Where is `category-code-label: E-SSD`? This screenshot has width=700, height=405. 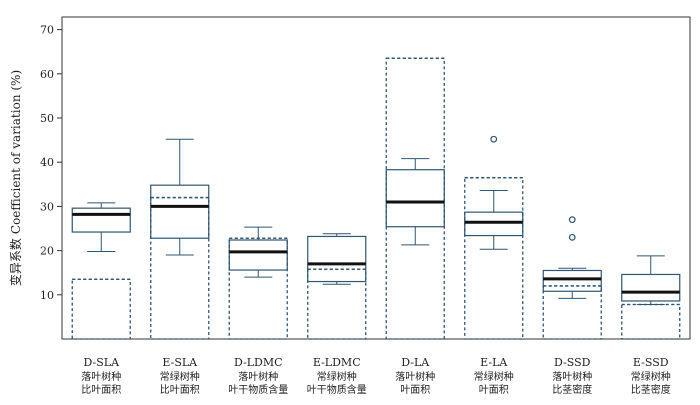
category-code-label: E-SSD is located at coordinates (651, 362).